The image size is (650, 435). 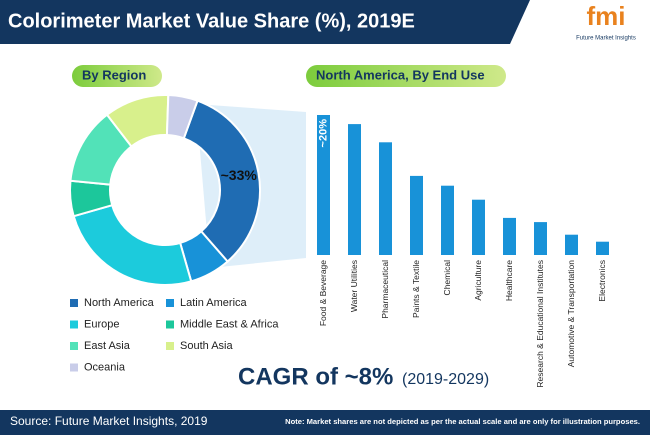 I want to click on legend-label: South Asia, so click(x=206, y=346).